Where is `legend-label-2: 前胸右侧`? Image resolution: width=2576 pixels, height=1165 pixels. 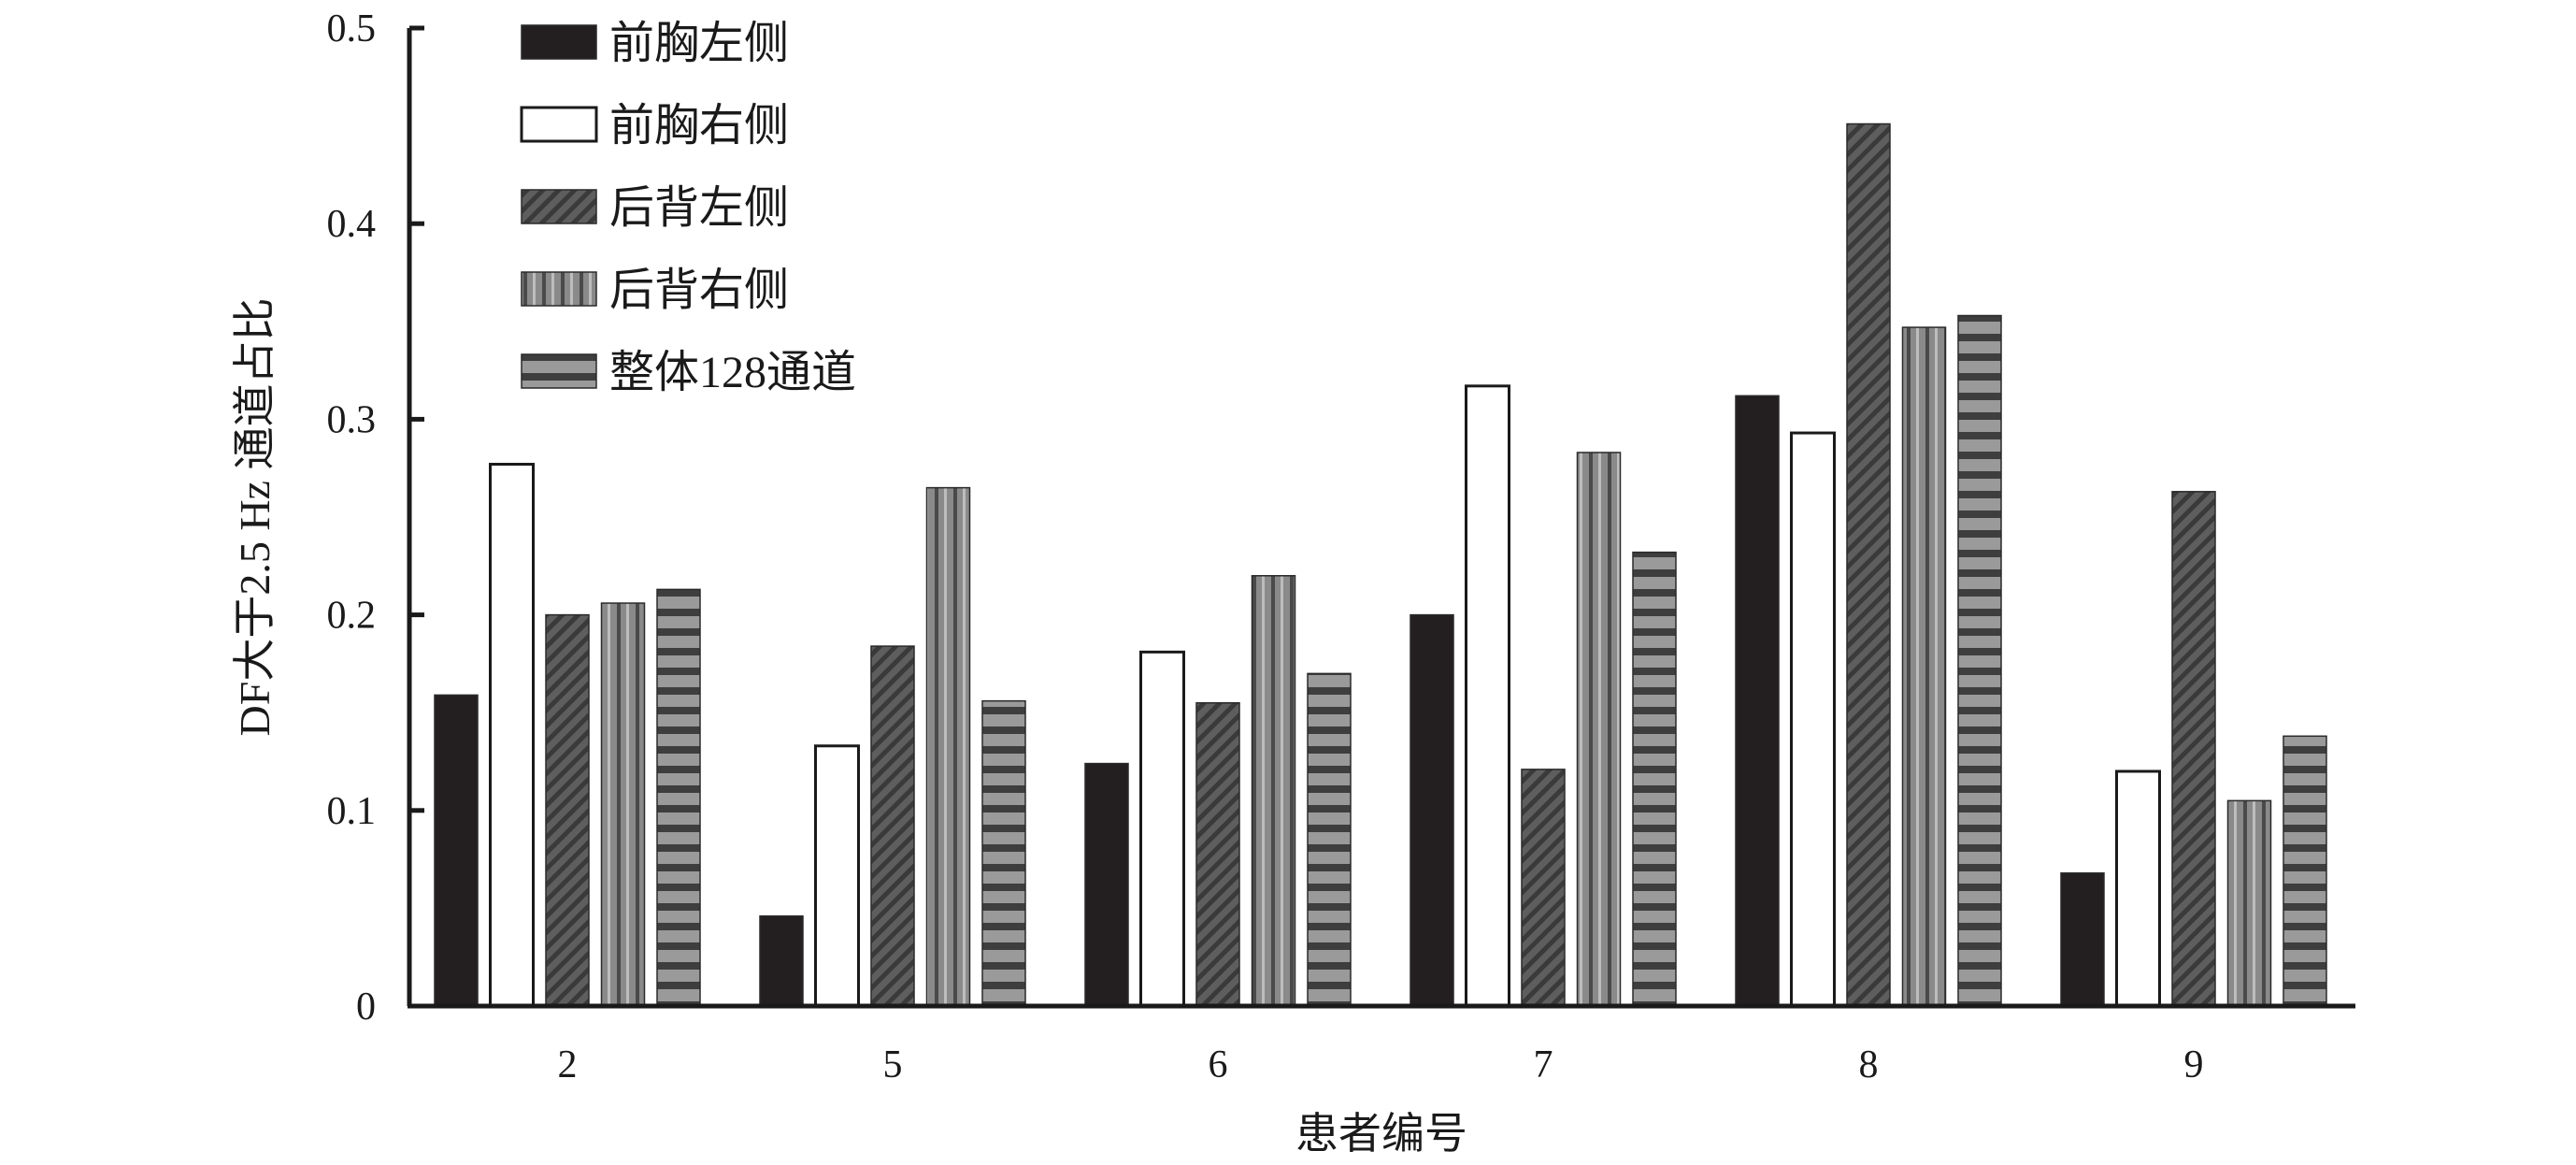
legend-label-2: 前胸右侧 is located at coordinates (699, 126).